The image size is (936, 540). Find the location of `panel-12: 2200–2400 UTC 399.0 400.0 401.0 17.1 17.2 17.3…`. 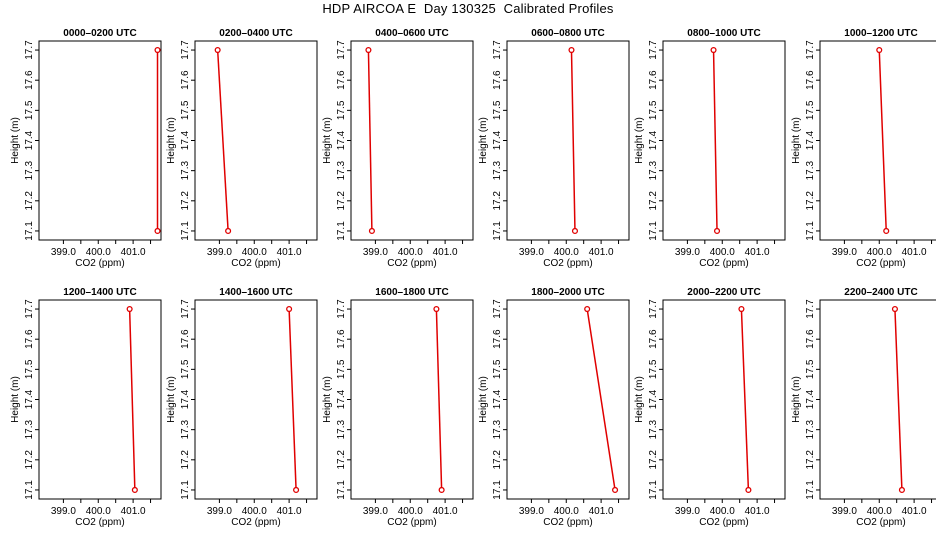

panel-12: 2200–2400 UTC 399.0 400.0 401.0 17.1 17.2 17.3… is located at coordinates (863, 407).